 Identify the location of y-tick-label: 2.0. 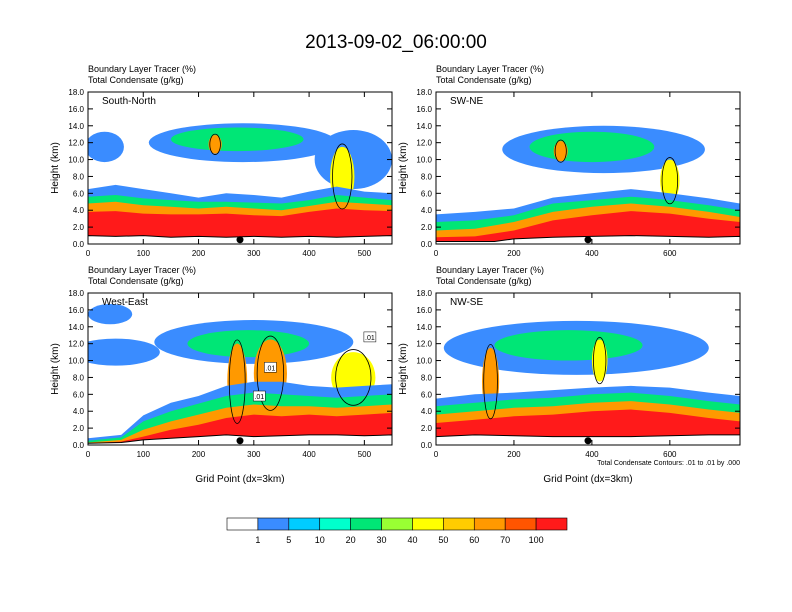
(427, 227).